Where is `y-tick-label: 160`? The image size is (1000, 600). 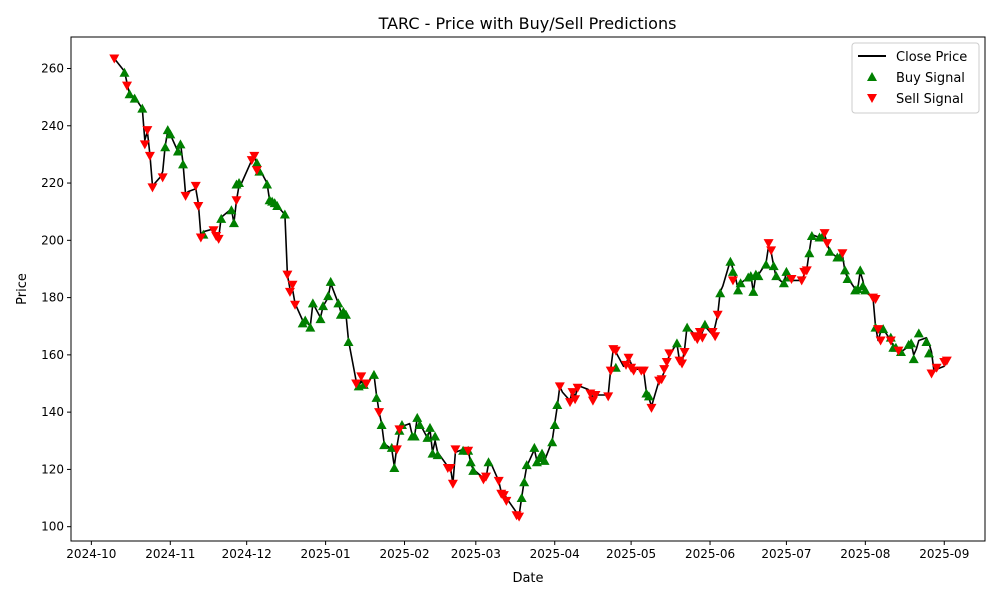 y-tick-label: 160 is located at coordinates (52, 355).